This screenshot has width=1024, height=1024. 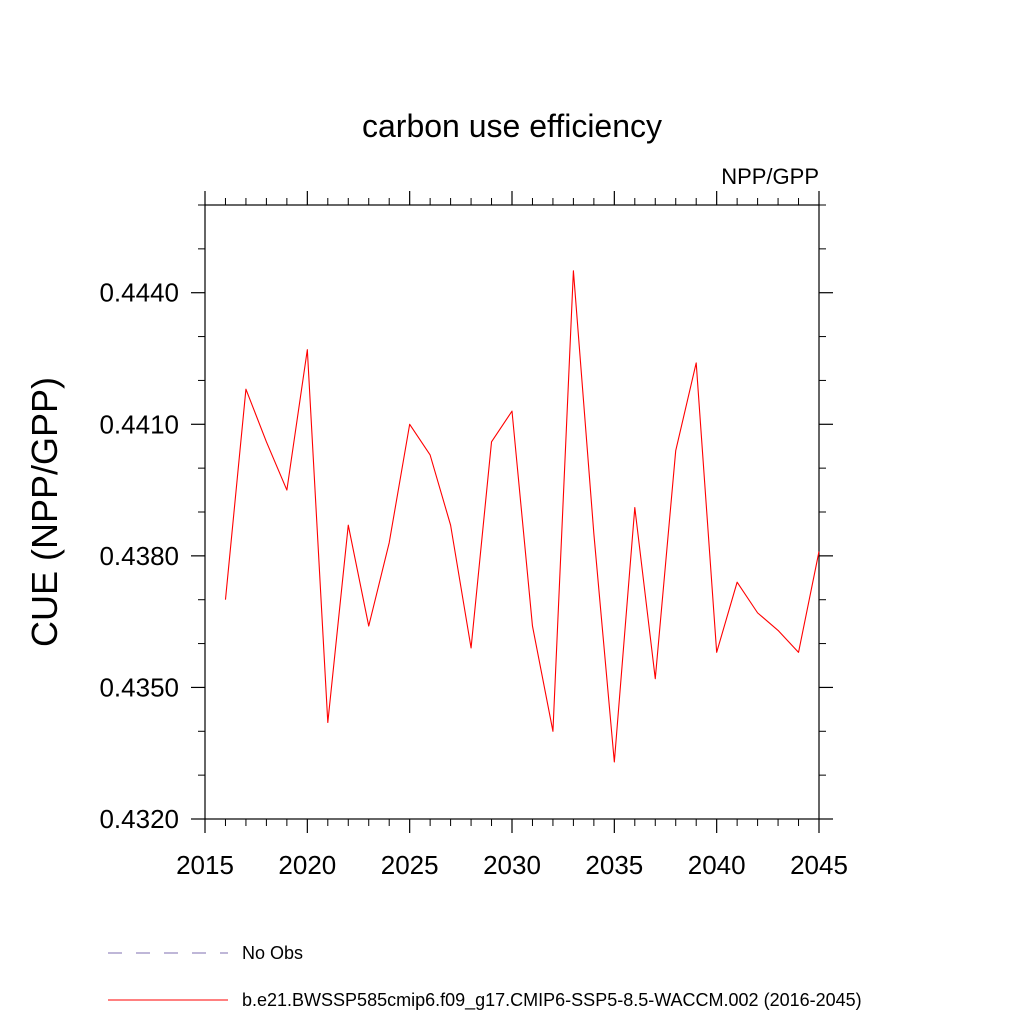 What do you see at coordinates (512, 865) in the screenshot?
I see `x-tick-label: 2030` at bounding box center [512, 865].